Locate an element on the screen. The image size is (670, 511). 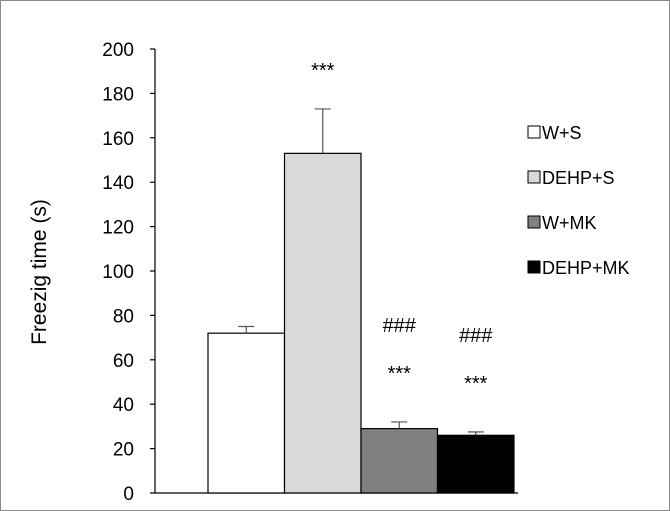
legend-label: DEHP+MK is located at coordinates (586, 268).